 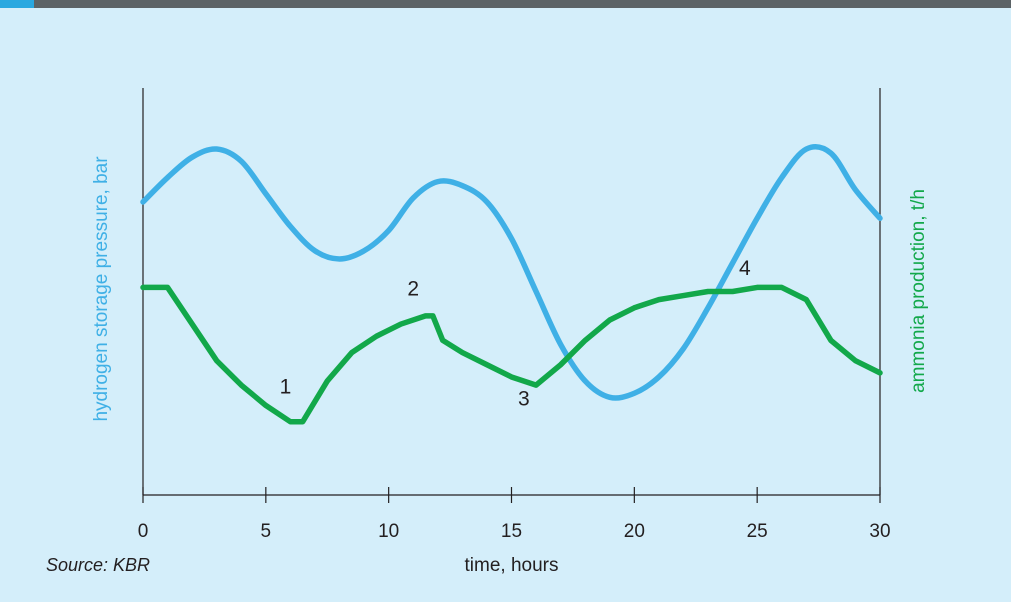 What do you see at coordinates (511, 531) in the screenshot?
I see `x-tick-label: 15` at bounding box center [511, 531].